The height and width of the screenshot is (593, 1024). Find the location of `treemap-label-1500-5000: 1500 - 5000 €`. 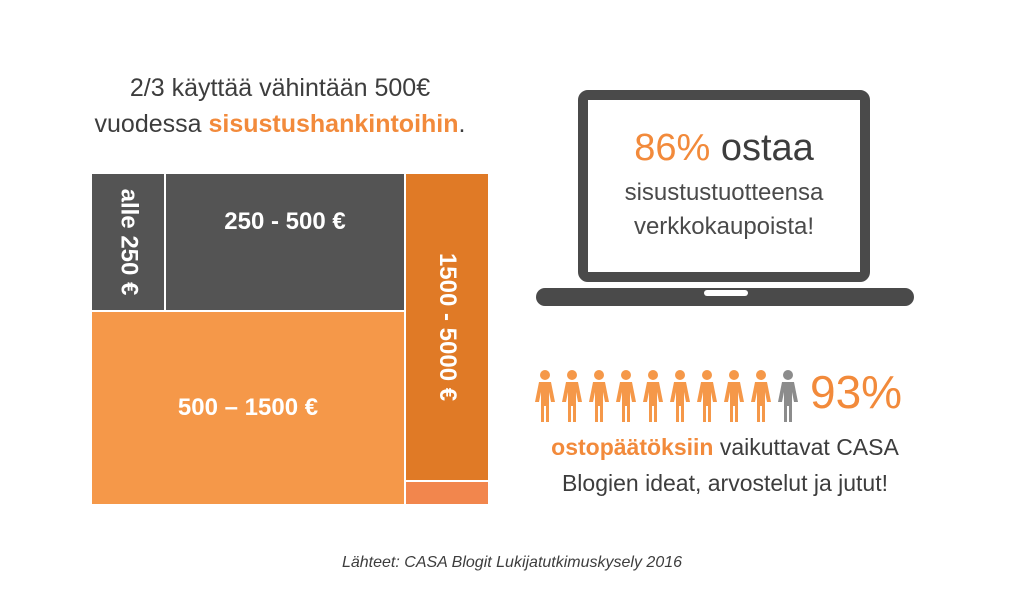

treemap-label-1500-5000: 1500 - 5000 € is located at coordinates (447, 327).